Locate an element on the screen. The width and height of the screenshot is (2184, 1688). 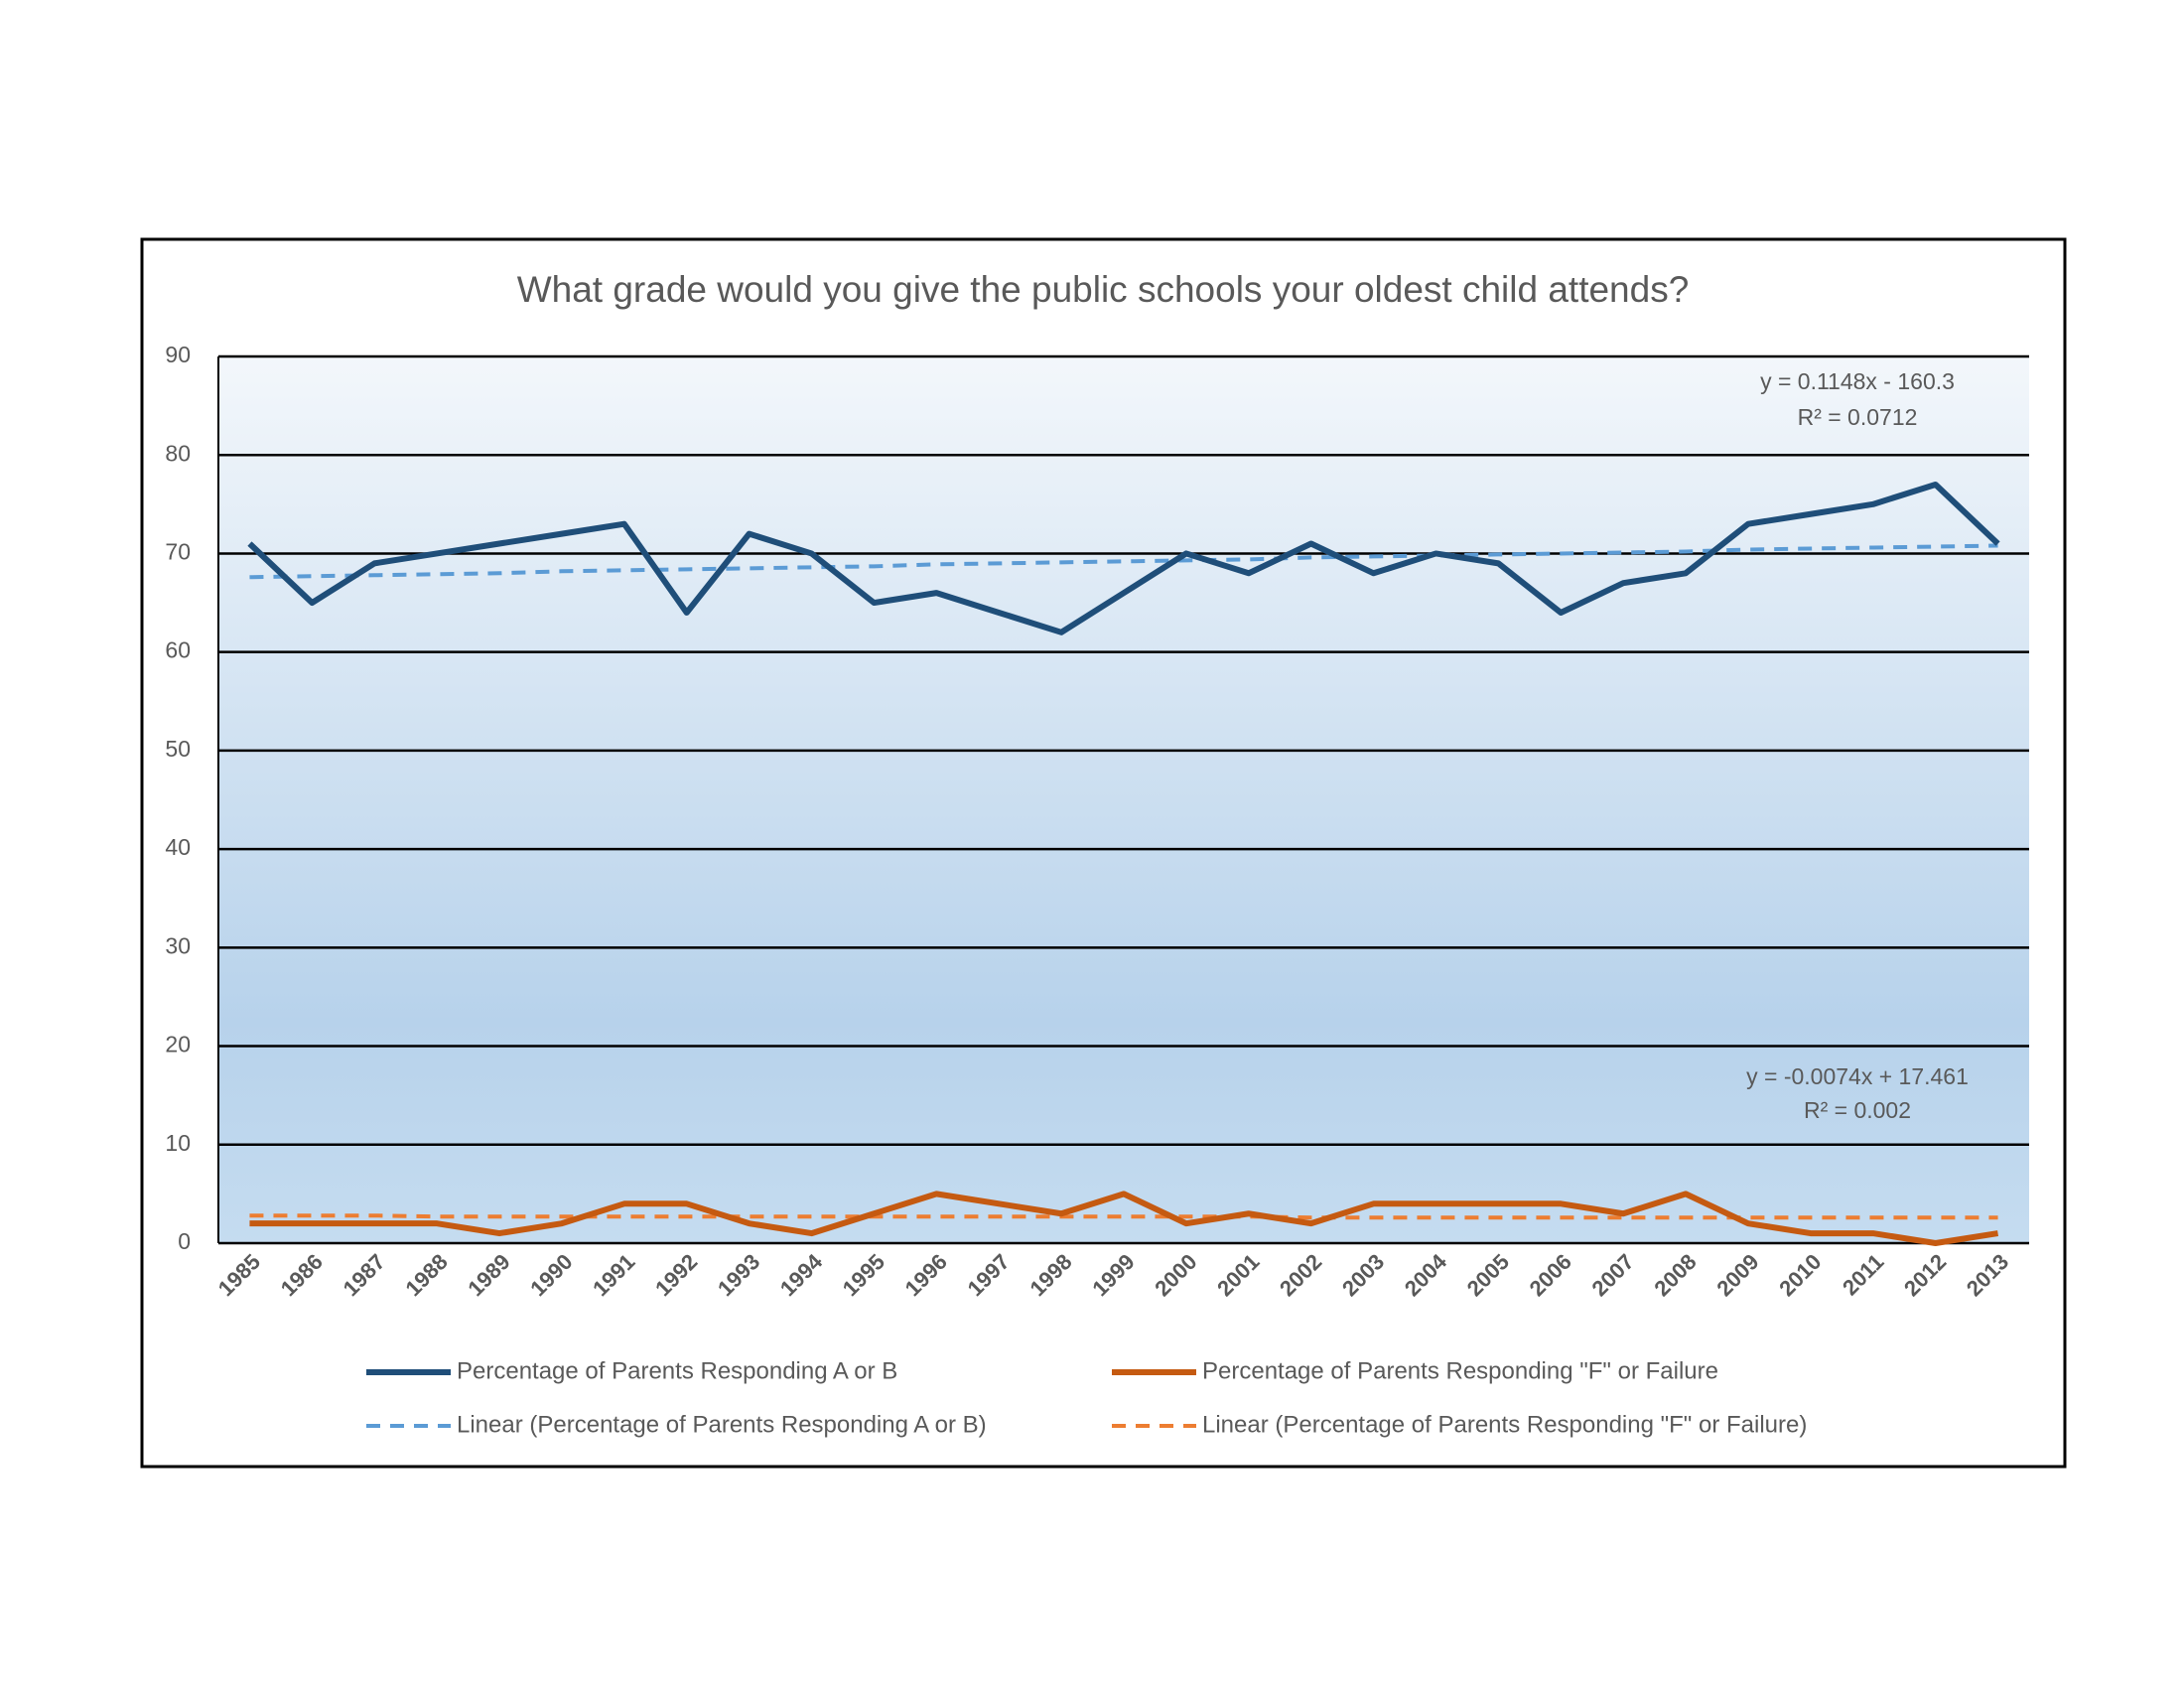
y-tick-label: 70 is located at coordinates (178, 552).